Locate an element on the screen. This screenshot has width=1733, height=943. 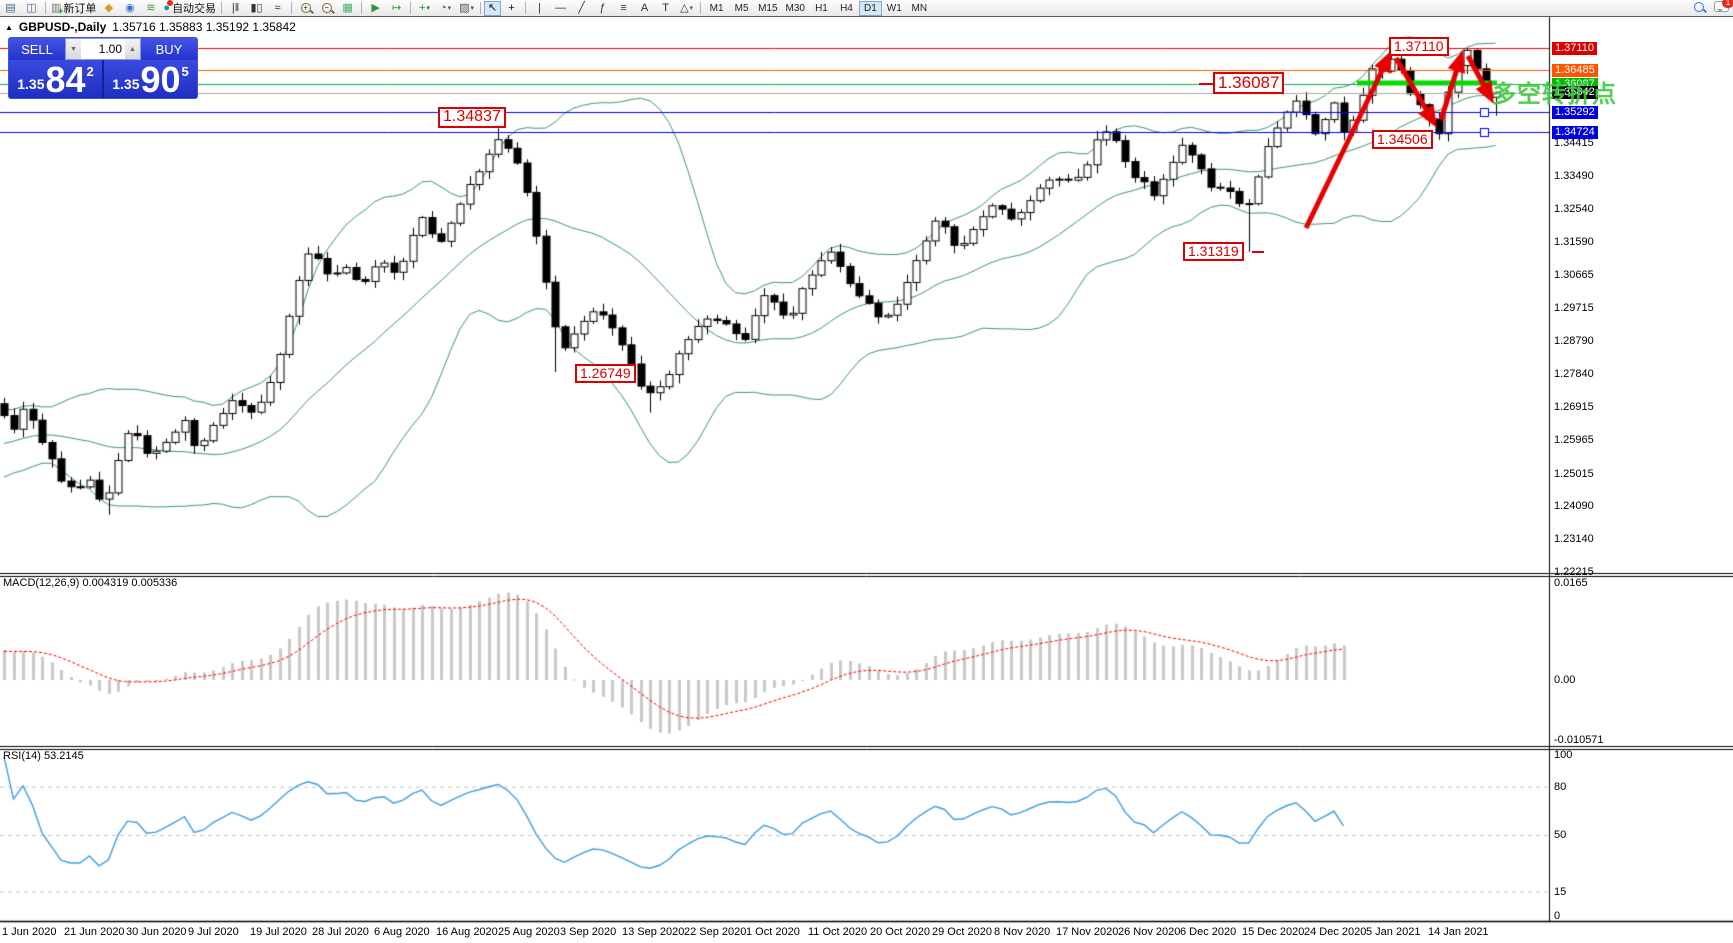
periods-button: ◔ ▾ is located at coordinates (445, 8).